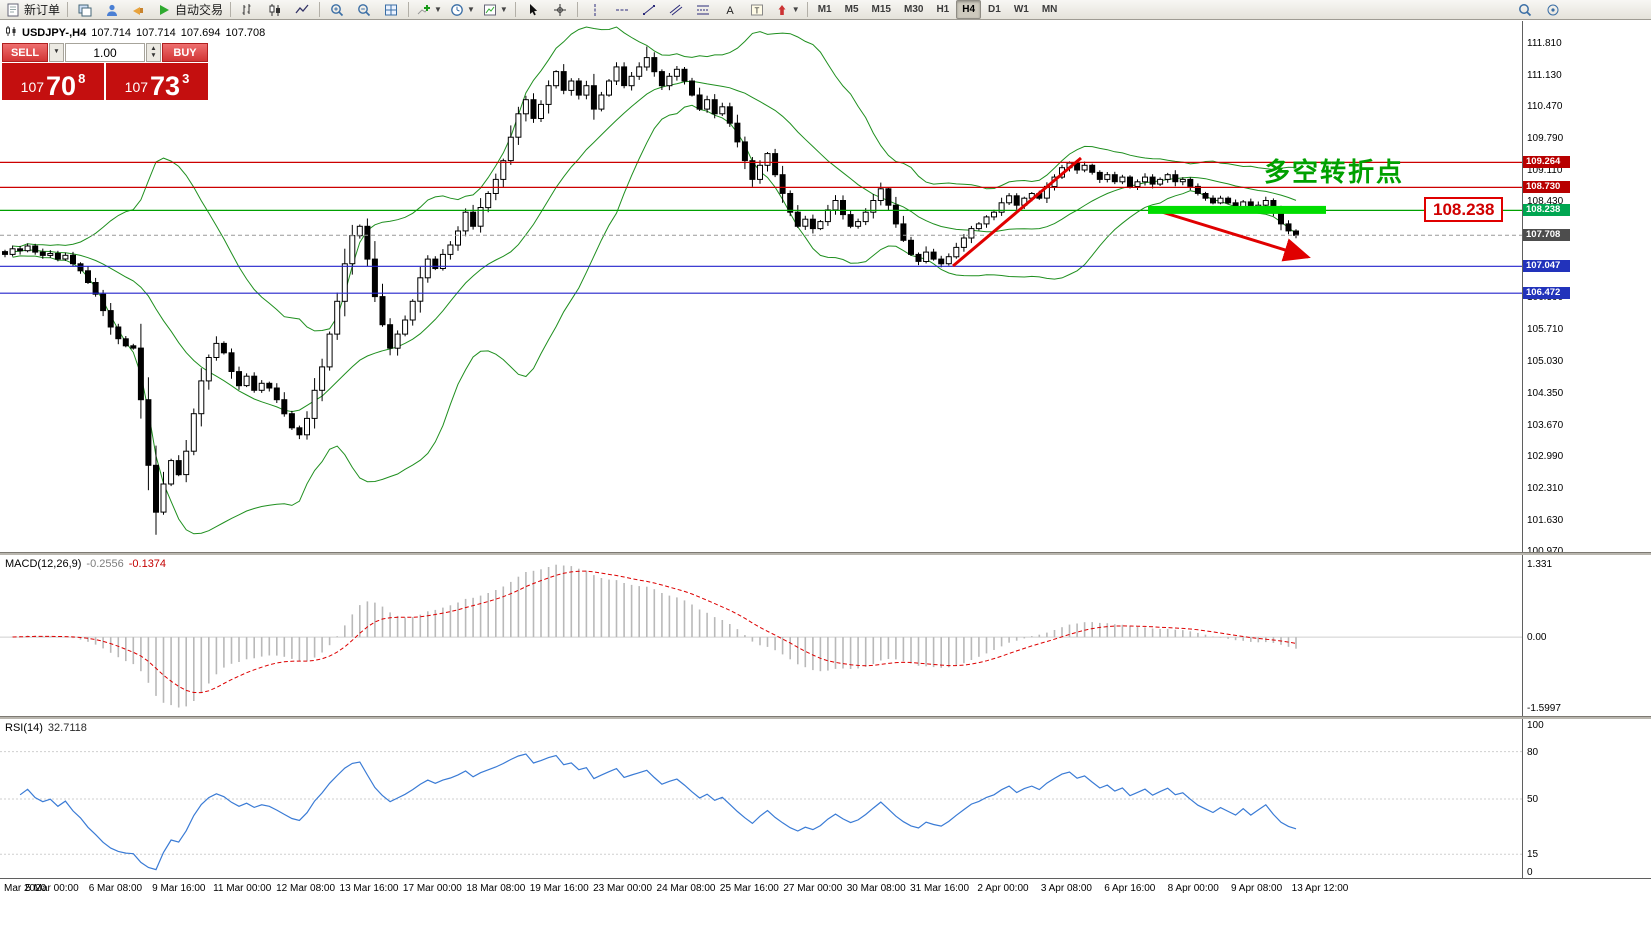 This screenshot has width=1651, height=945. Describe the element at coordinates (533, 10) in the screenshot. I see `cursor-button` at that location.